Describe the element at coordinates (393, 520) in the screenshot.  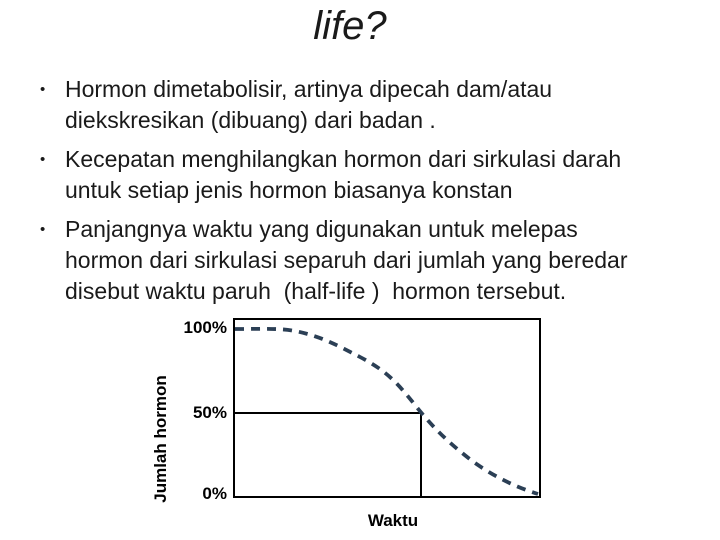
I see `x-axis-label: Waktu` at that location.